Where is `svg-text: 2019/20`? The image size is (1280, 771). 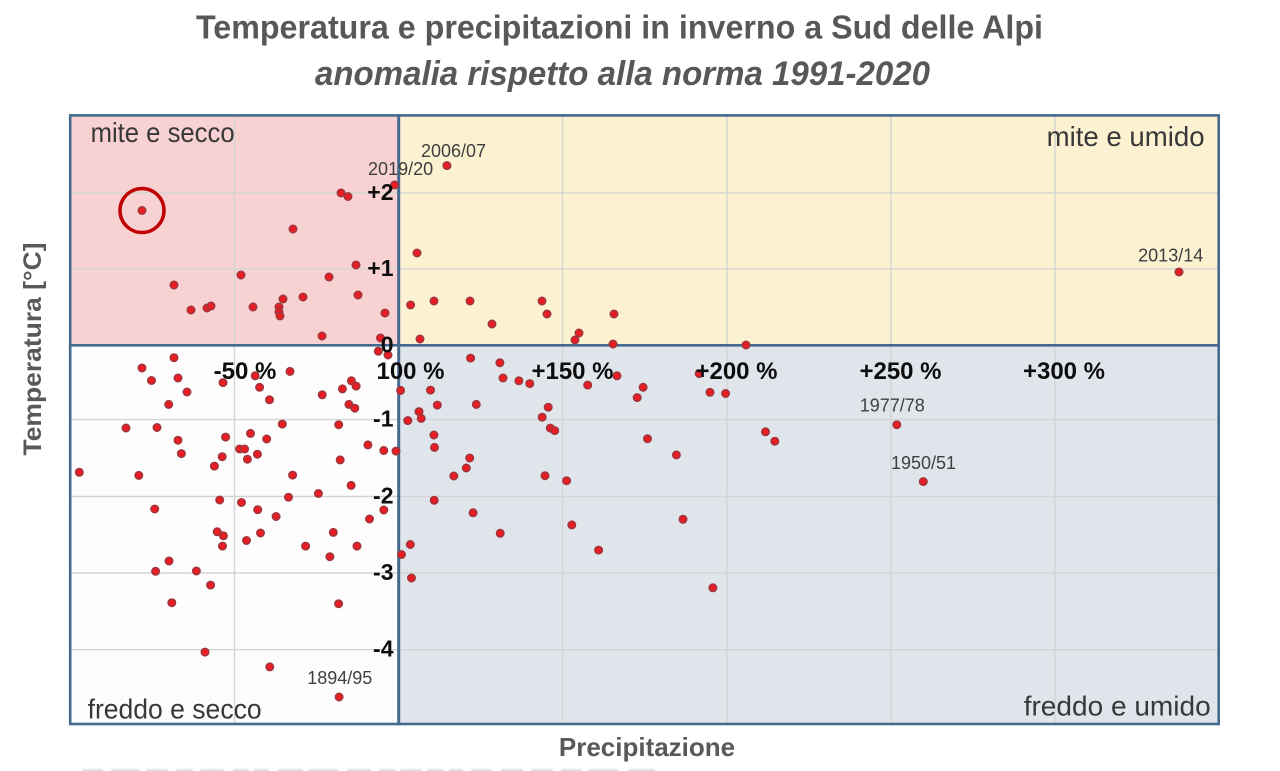 svg-text: 2019/20 is located at coordinates (400, 169).